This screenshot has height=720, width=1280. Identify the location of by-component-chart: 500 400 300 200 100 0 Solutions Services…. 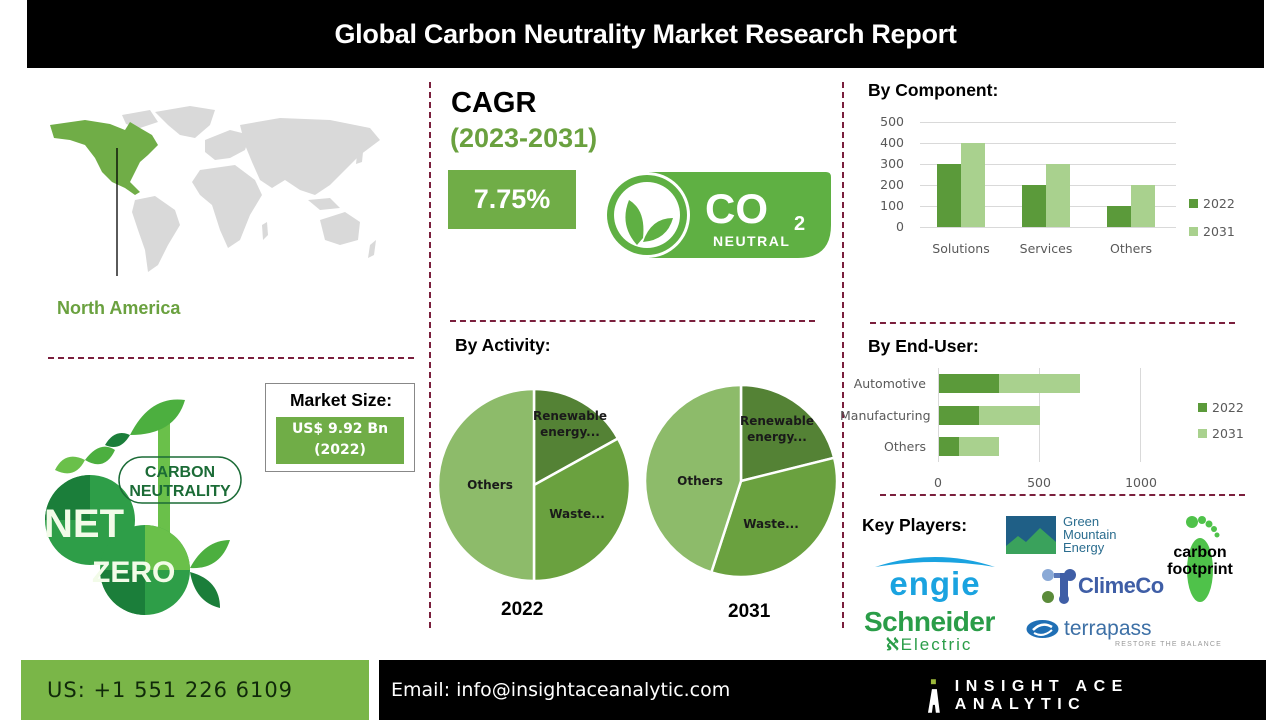
(1057, 185).